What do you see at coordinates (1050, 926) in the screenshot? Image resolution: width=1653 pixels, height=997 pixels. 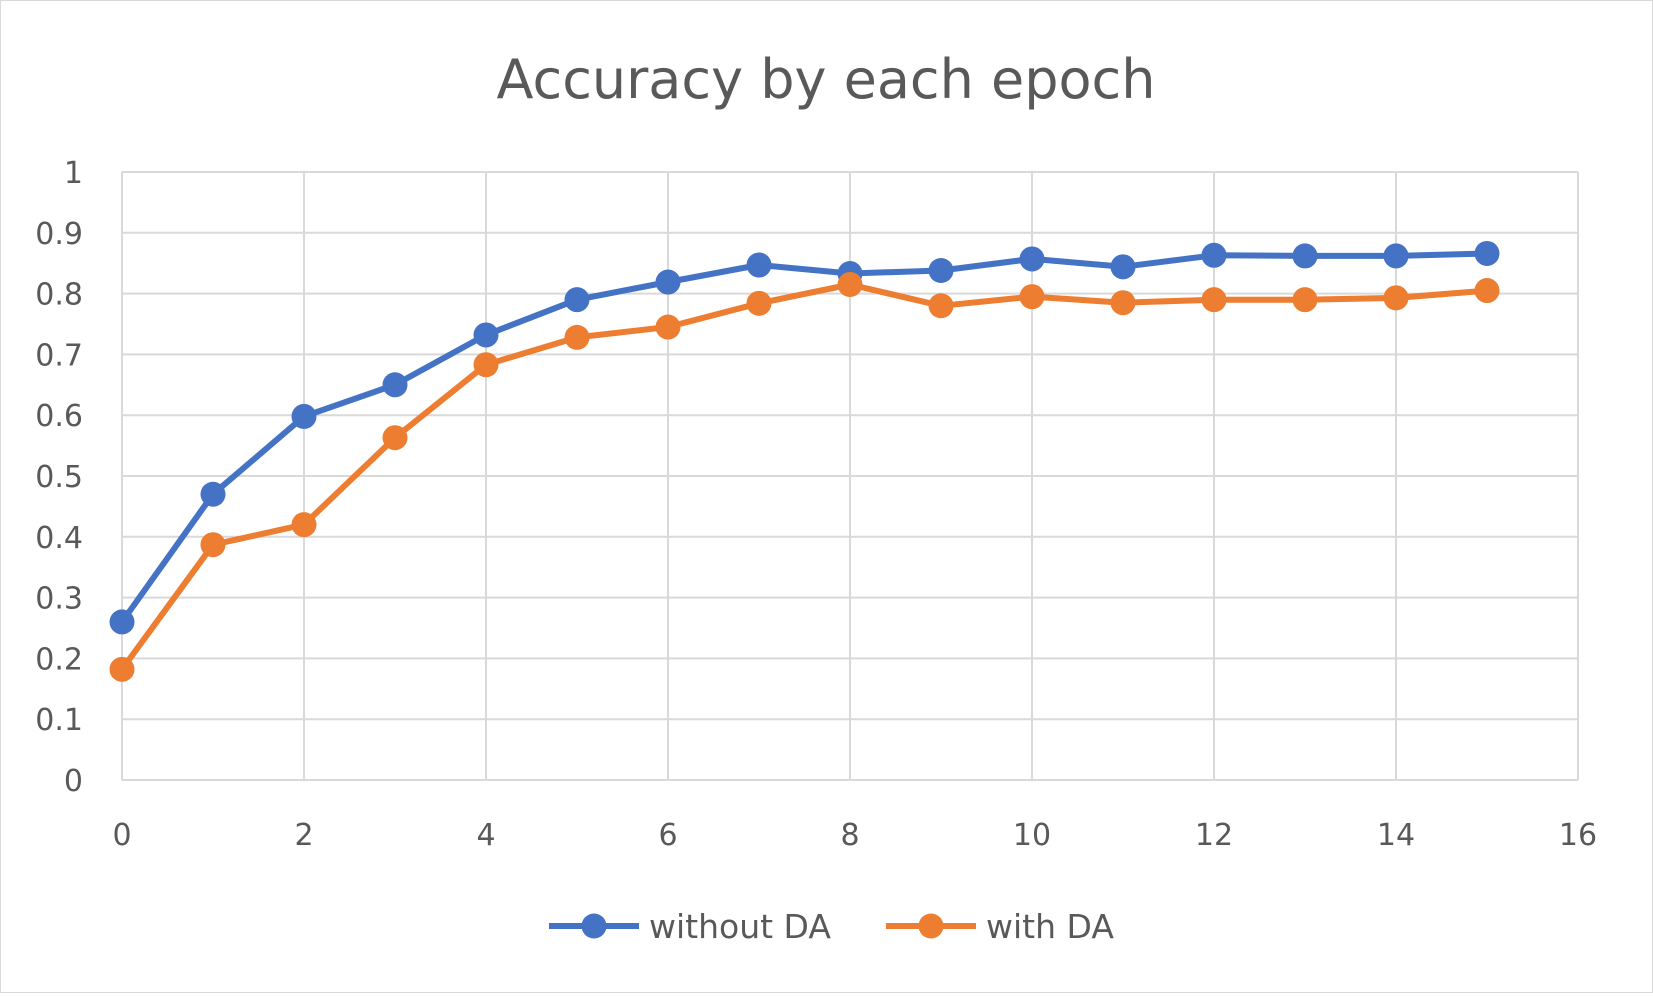 I see `legend-label: with DA` at bounding box center [1050, 926].